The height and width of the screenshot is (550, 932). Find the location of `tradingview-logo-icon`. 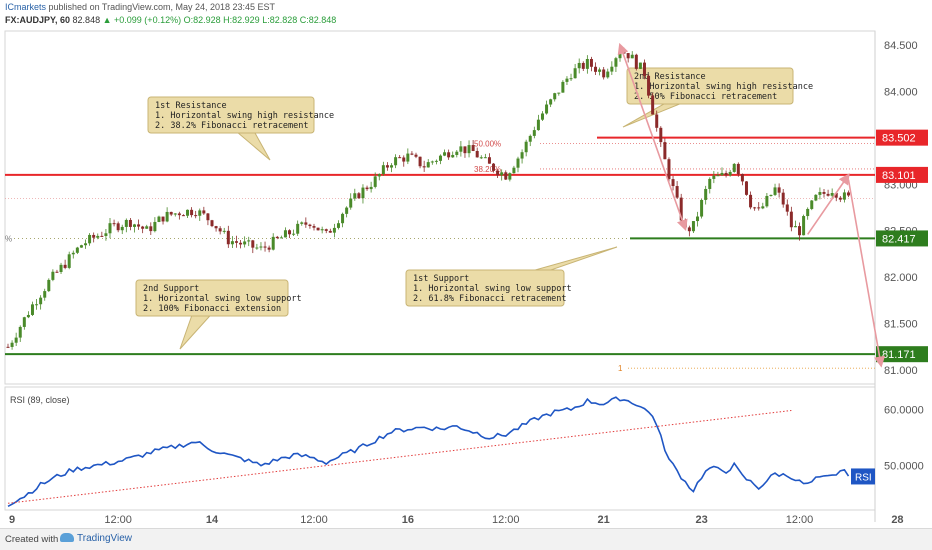

tradingview-logo-icon is located at coordinates (67, 537).